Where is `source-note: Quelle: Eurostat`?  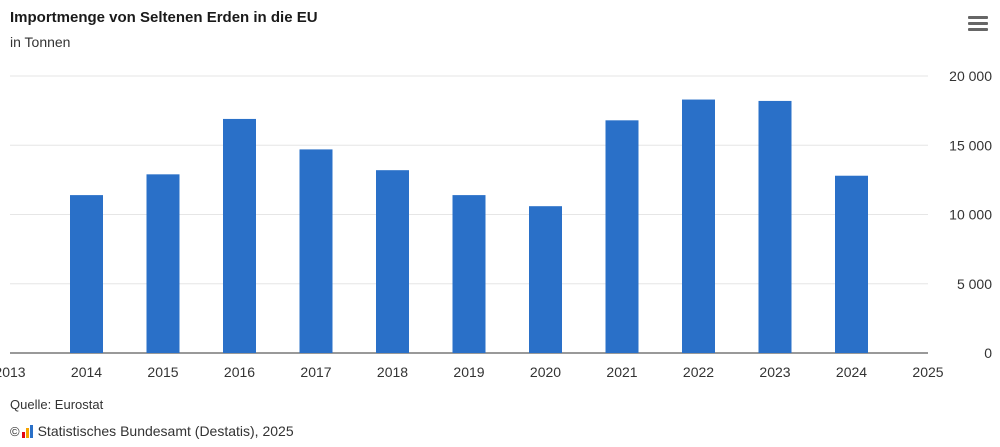 source-note: Quelle: Eurostat is located at coordinates (57, 404).